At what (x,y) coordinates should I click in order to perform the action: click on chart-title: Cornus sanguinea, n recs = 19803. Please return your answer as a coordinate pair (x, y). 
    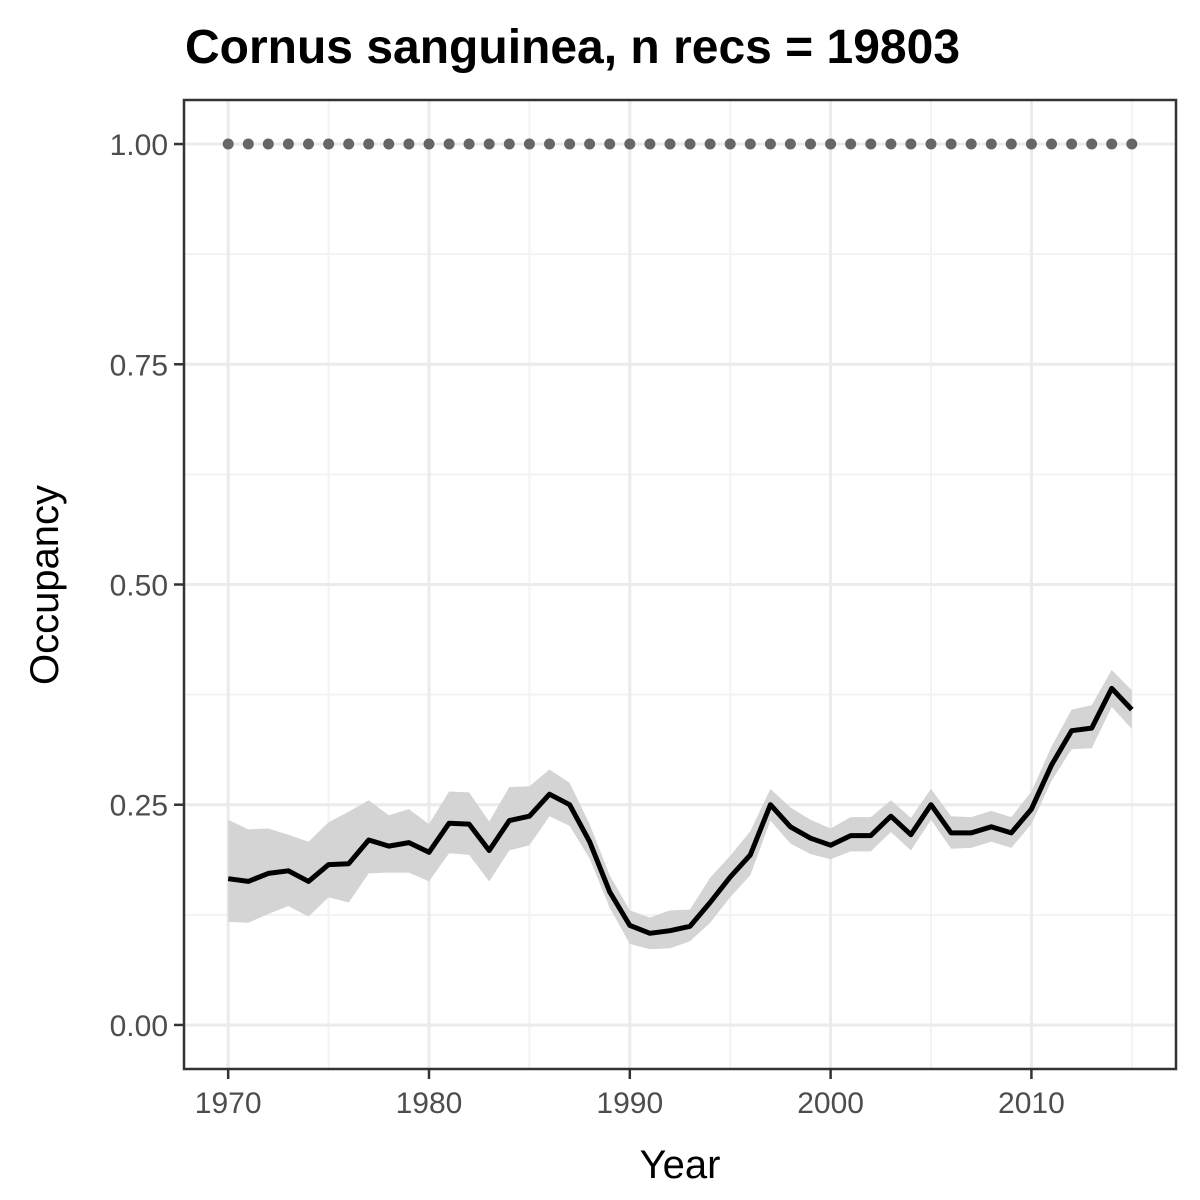
    Looking at the image, I should click on (572, 47).